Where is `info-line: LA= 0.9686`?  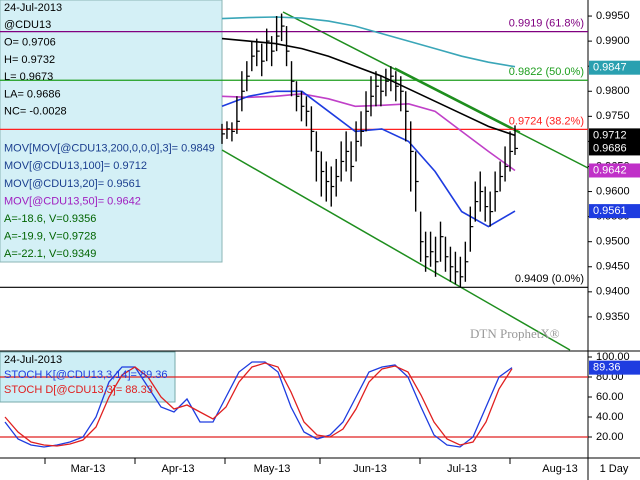 info-line: LA= 0.9686 is located at coordinates (32, 94).